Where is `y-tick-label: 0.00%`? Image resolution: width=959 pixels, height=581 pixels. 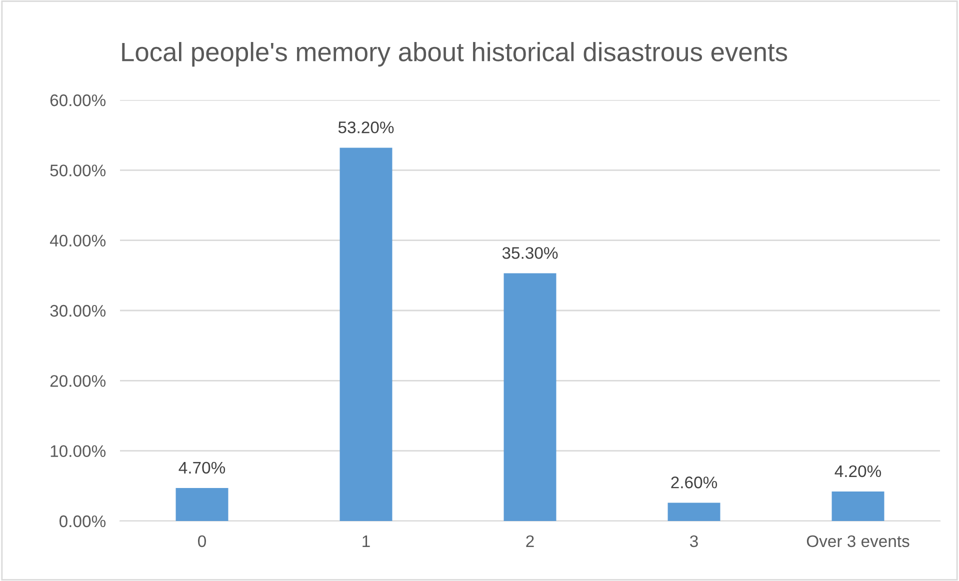
y-tick-label: 0.00% is located at coordinates (83, 521).